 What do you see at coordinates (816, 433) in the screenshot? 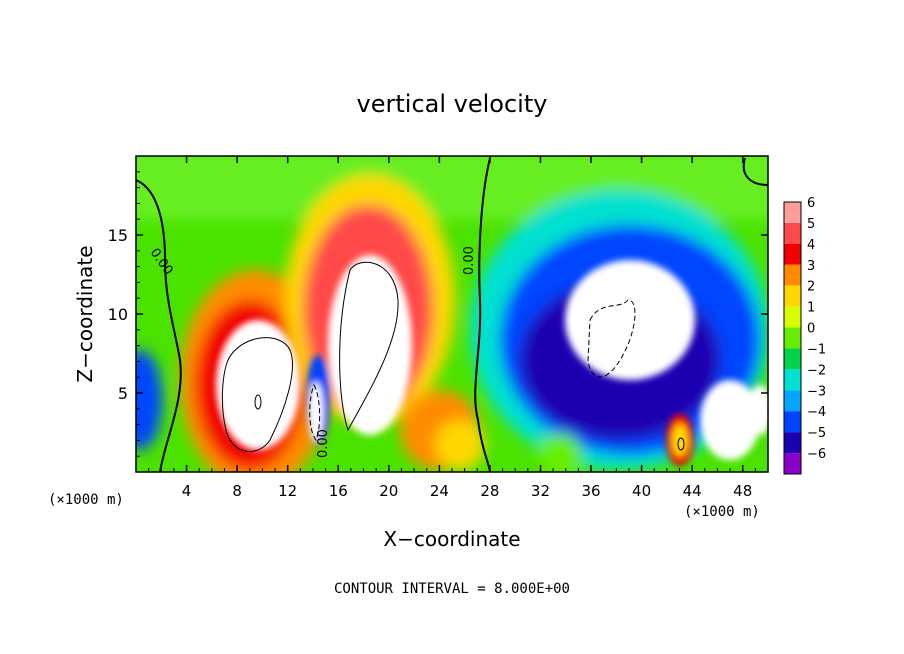
I see `colorbar-label: −5` at bounding box center [816, 433].